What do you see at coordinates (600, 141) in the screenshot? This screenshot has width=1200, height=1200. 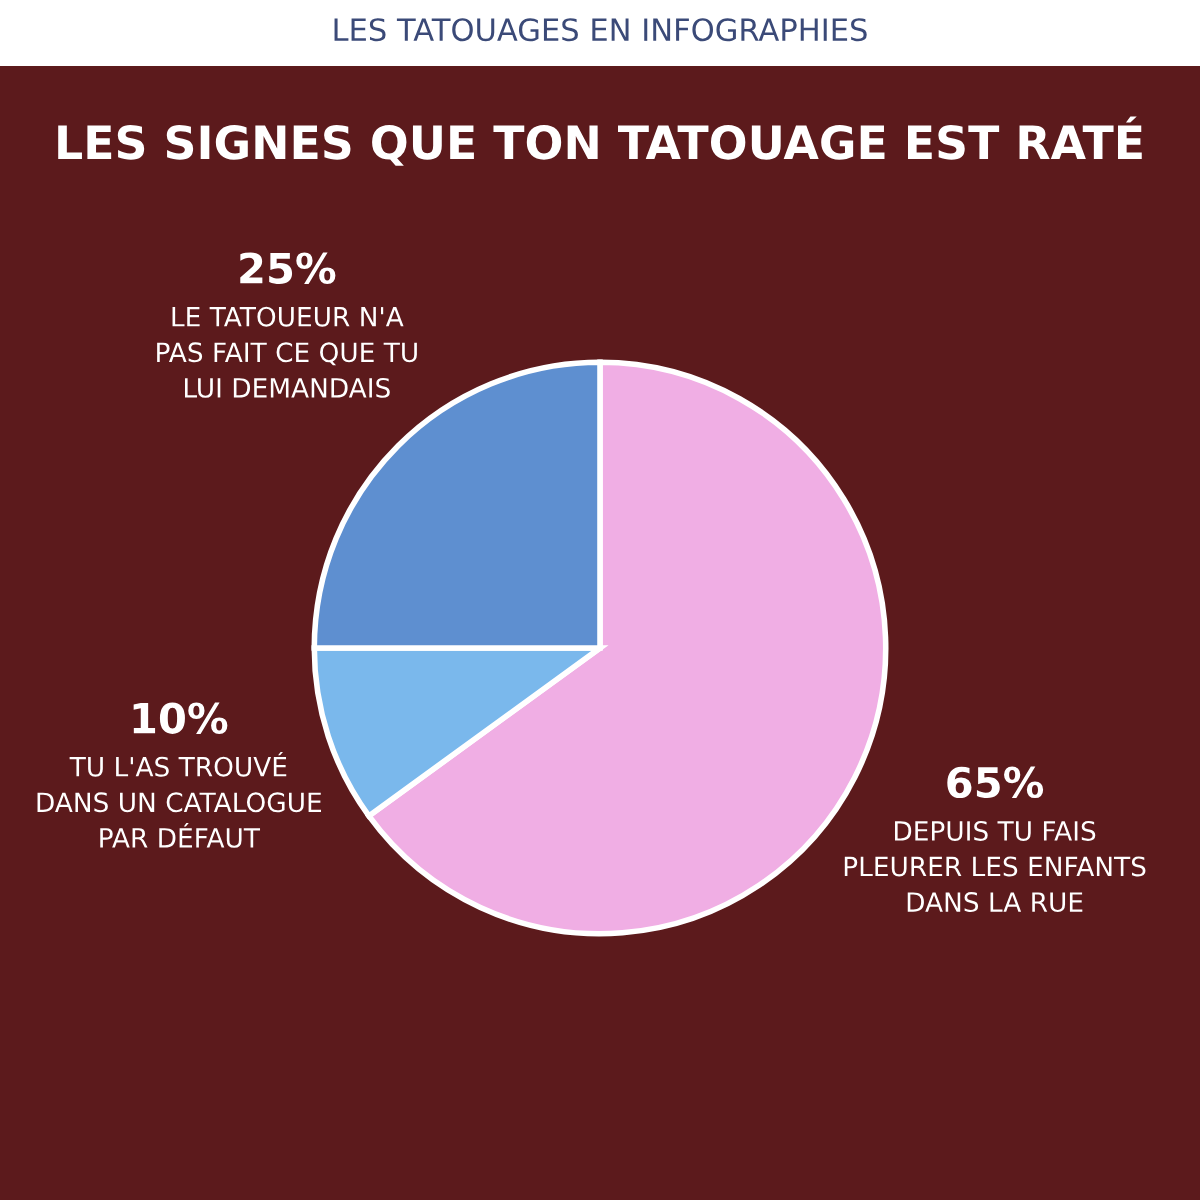 I see `chart-title: LES SIGNES QUE TON TATOUAGE EST RATÉ` at bounding box center [600, 141].